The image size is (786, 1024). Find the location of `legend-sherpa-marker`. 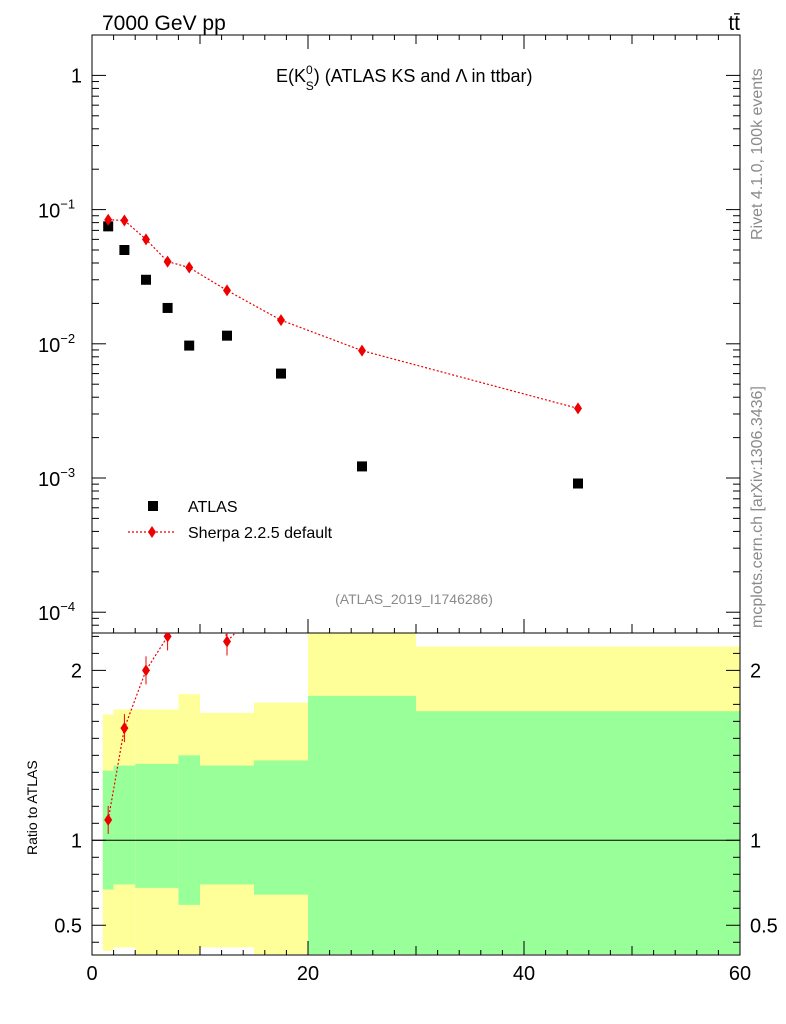

legend-sherpa-marker is located at coordinates (152, 532).